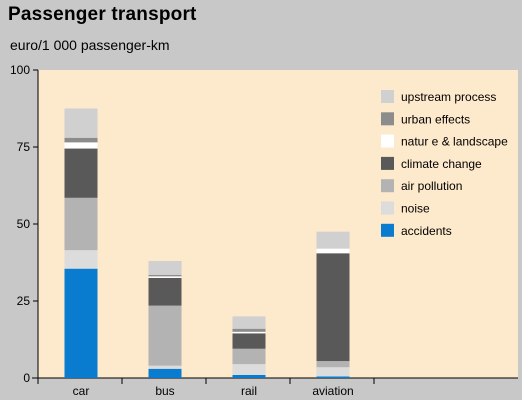  Describe the element at coordinates (24, 147) in the screenshot. I see `y-tick-label: 75` at that location.